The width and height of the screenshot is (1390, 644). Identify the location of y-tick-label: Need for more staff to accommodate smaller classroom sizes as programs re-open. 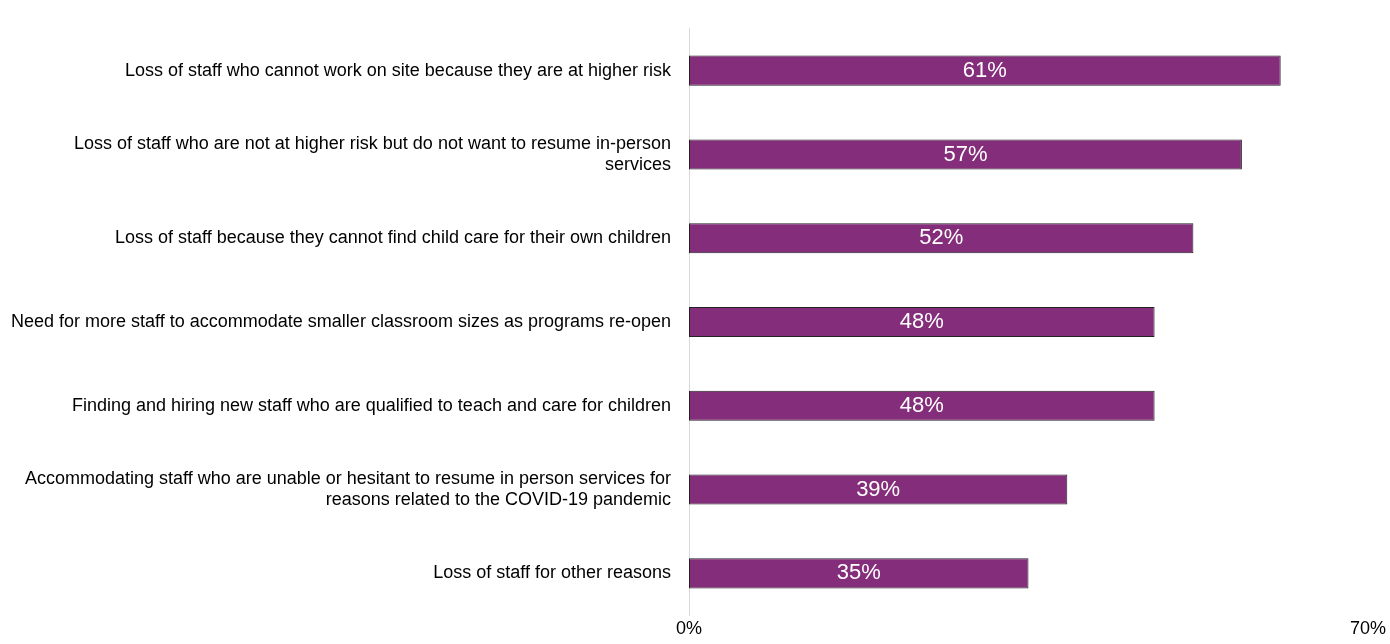
(341, 320).